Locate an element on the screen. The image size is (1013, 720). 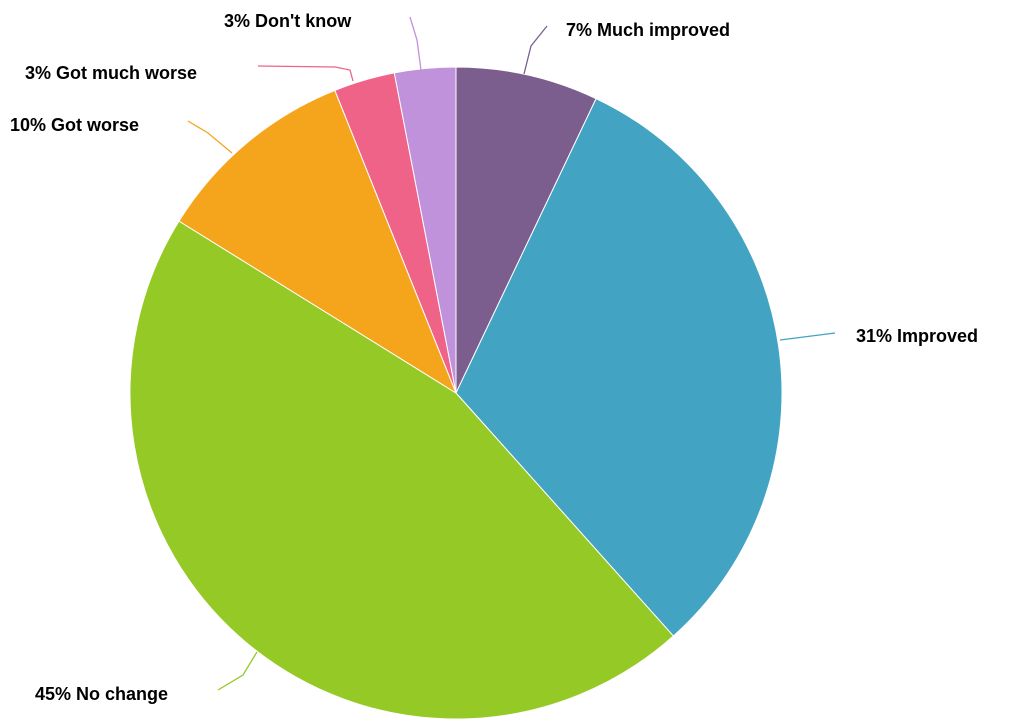
leader-line-improved is located at coordinates (807, 336).